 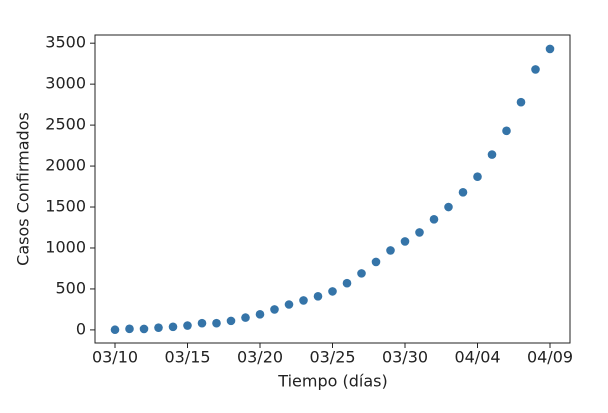 What do you see at coordinates (65, 206) in the screenshot?
I see `y-tick-label: 1500` at bounding box center [65, 206].